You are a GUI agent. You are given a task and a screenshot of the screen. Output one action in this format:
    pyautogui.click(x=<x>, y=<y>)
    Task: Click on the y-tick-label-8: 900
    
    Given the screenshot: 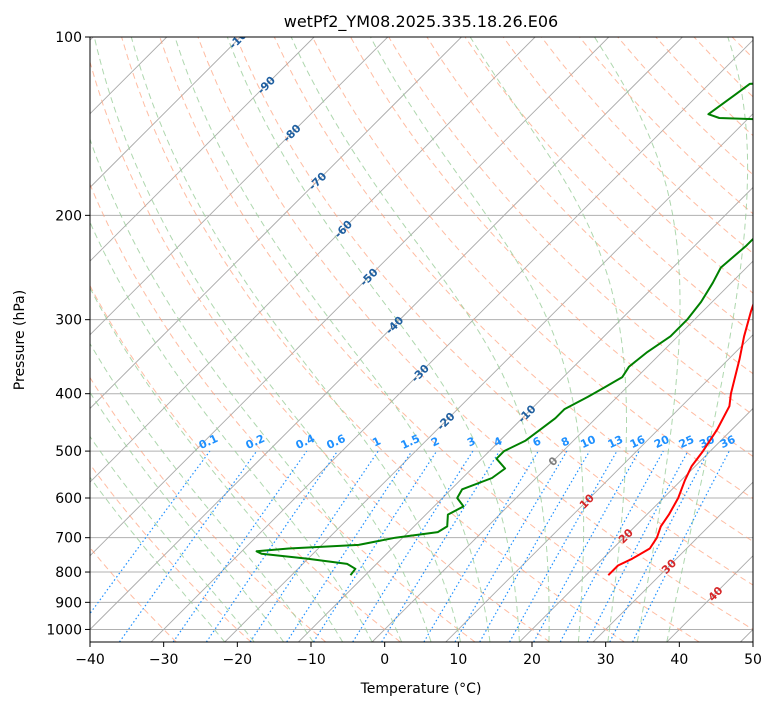 What is the action you would take?
    pyautogui.click(x=68, y=603)
    